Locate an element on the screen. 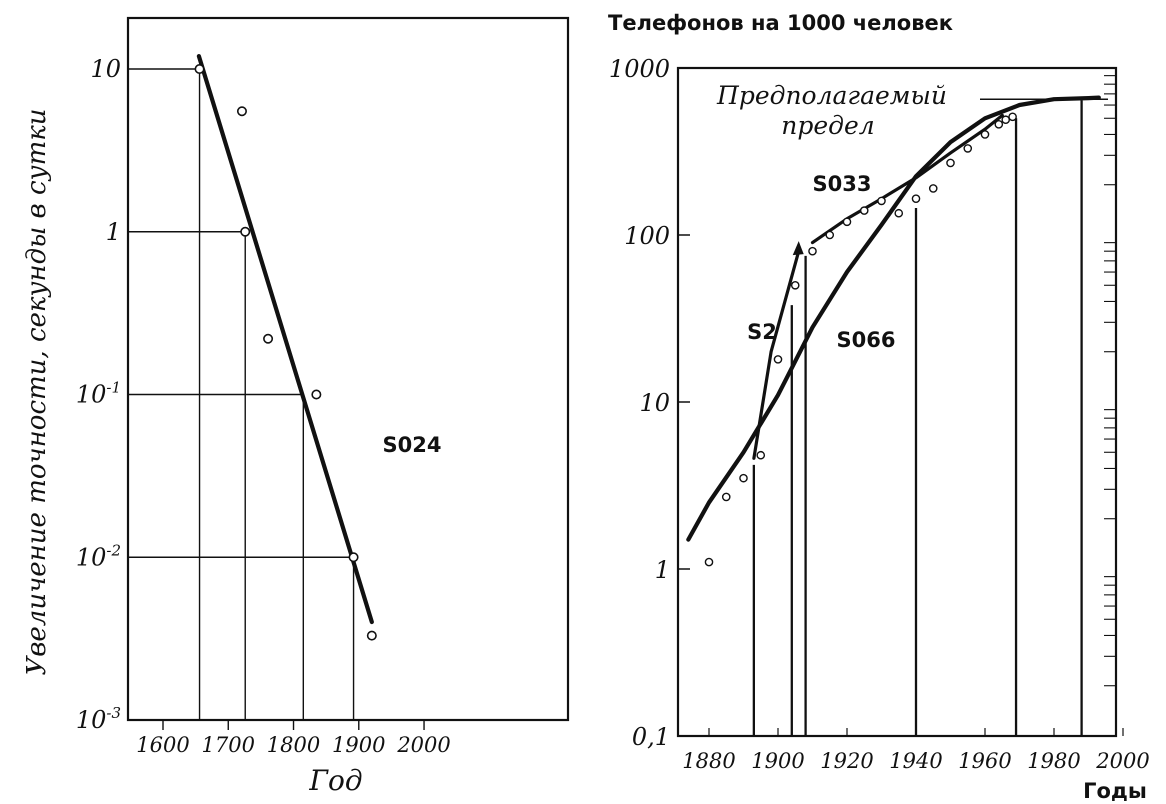  left-x-tick-label: 2000 is located at coordinates (423, 745).